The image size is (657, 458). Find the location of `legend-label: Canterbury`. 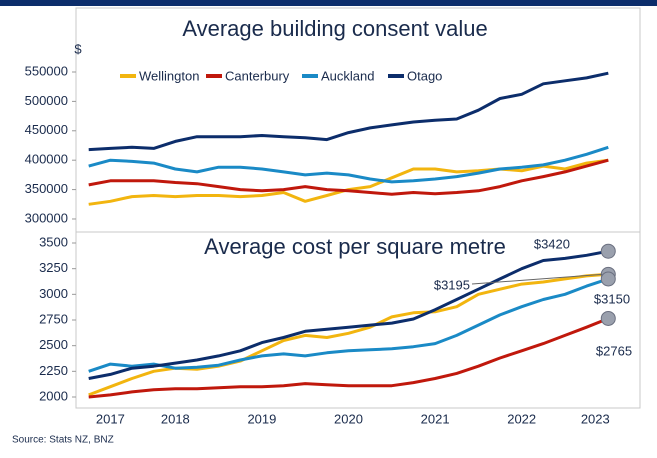

legend-label: Canterbury is located at coordinates (257, 75).